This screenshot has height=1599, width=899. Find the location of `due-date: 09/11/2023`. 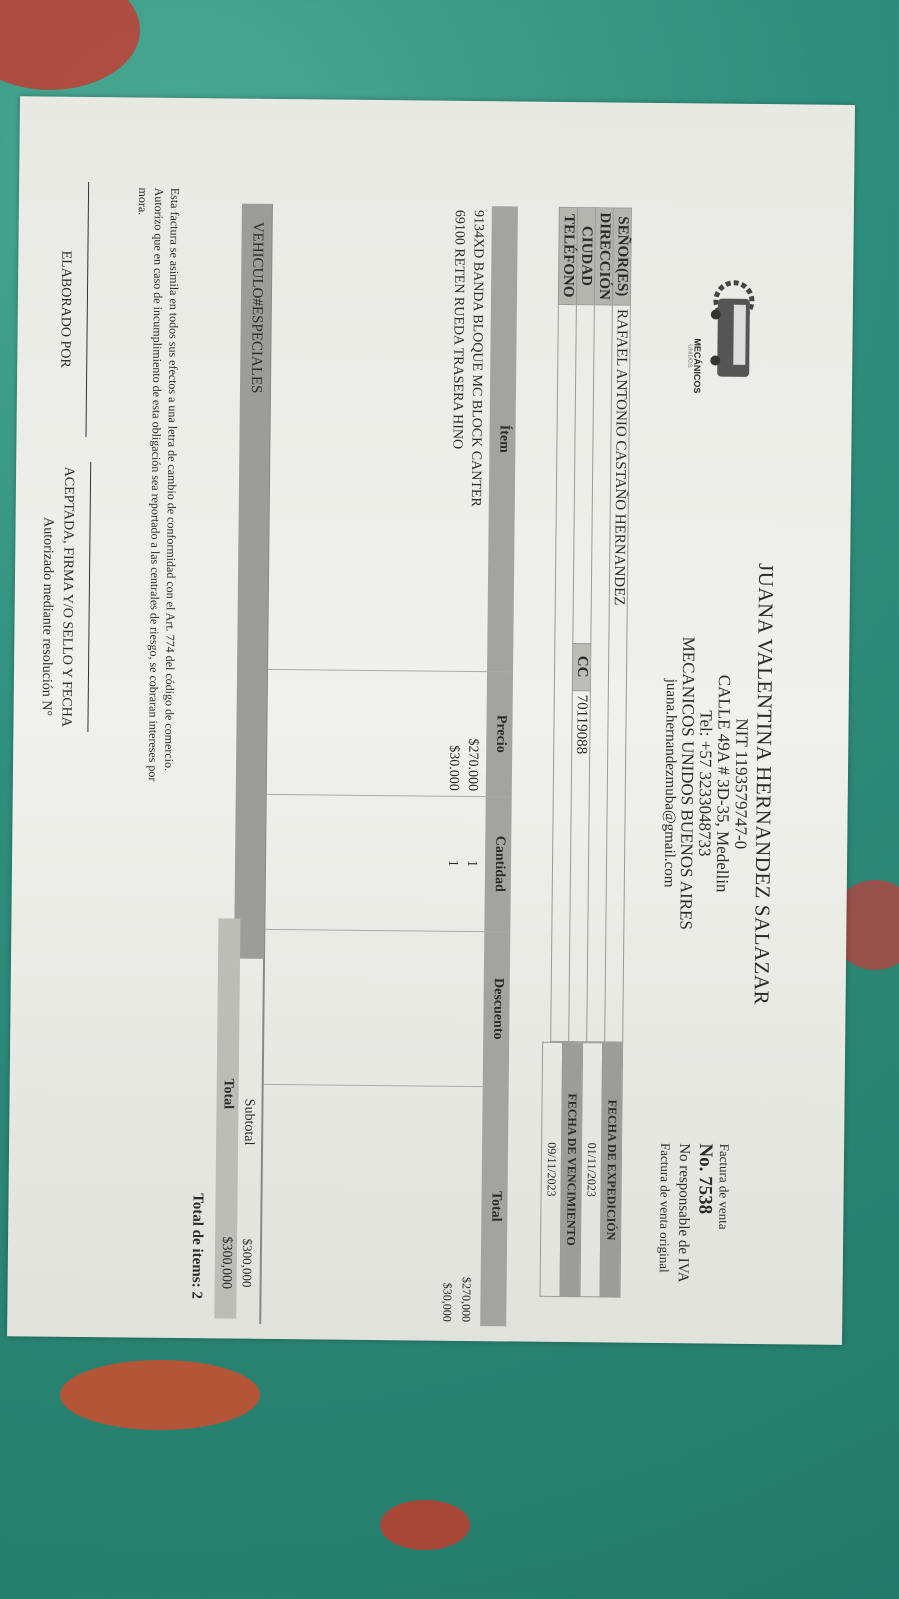

due-date: 09/11/2023 is located at coordinates (551, 1169).